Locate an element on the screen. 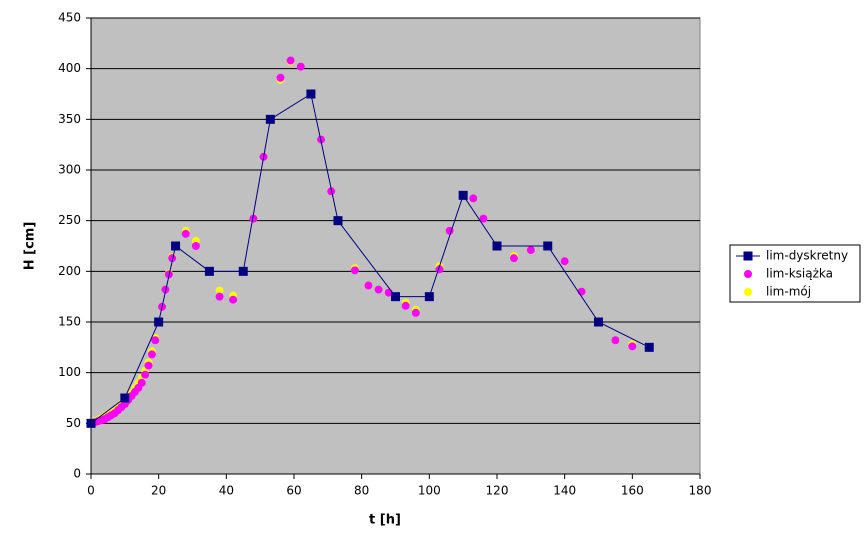 This screenshot has width=867, height=548. y-tick-label: 200 is located at coordinates (69, 271).